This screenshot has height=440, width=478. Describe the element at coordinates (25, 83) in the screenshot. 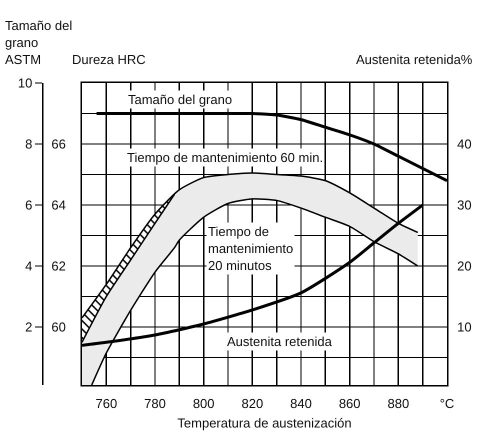

I see `y-tick-label: 10` at that location.